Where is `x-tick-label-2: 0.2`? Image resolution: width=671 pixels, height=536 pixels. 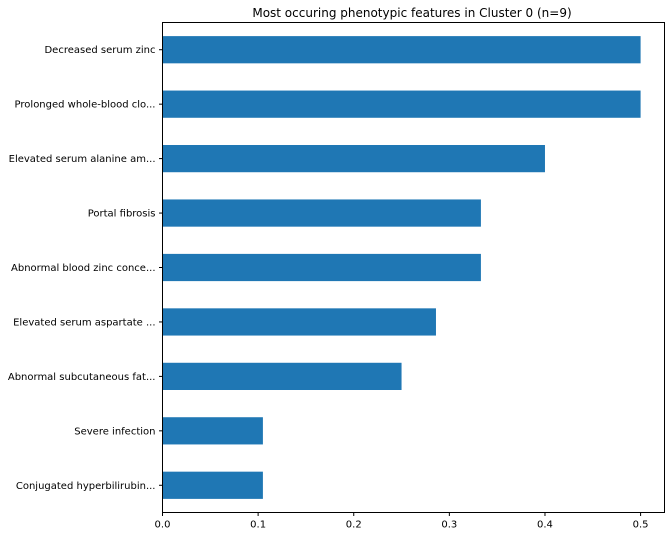
x-tick-label-2: 0.2 is located at coordinates (354, 525).